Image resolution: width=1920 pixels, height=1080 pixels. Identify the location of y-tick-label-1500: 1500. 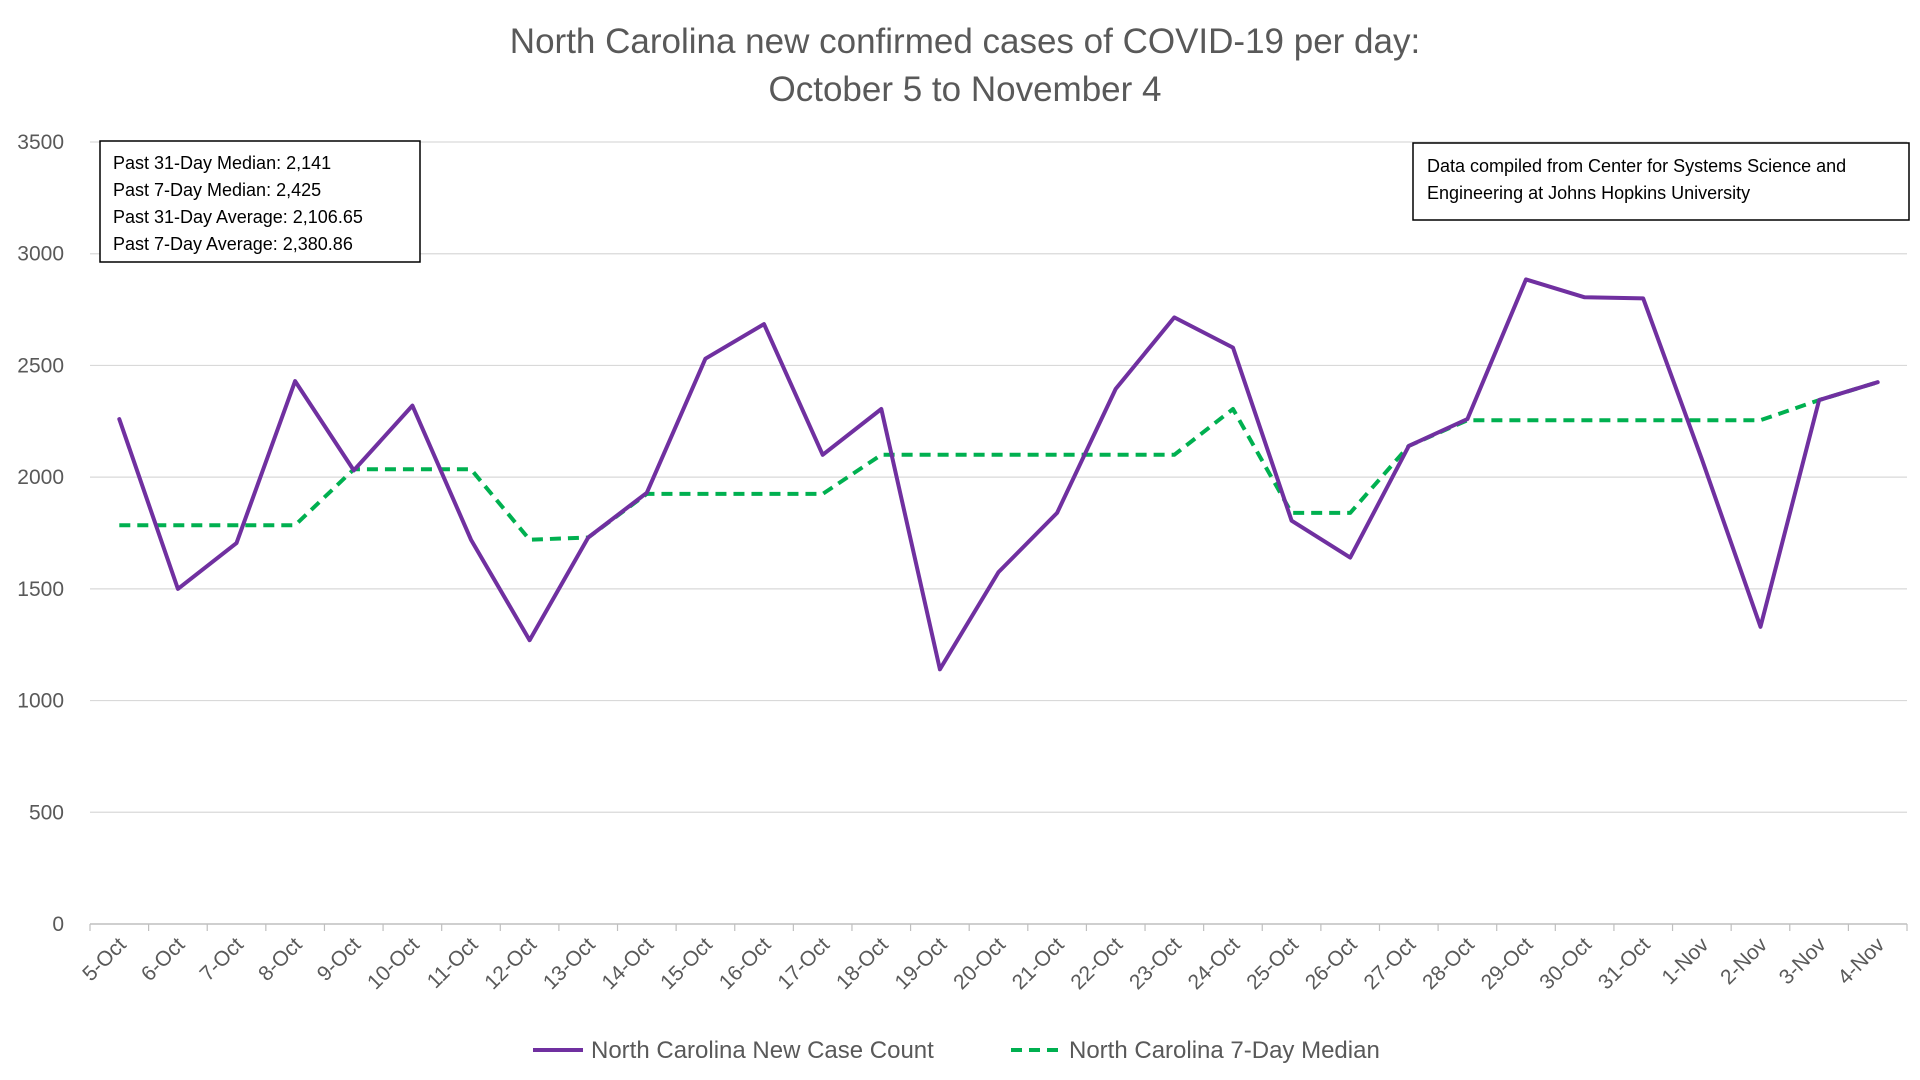
(40, 589).